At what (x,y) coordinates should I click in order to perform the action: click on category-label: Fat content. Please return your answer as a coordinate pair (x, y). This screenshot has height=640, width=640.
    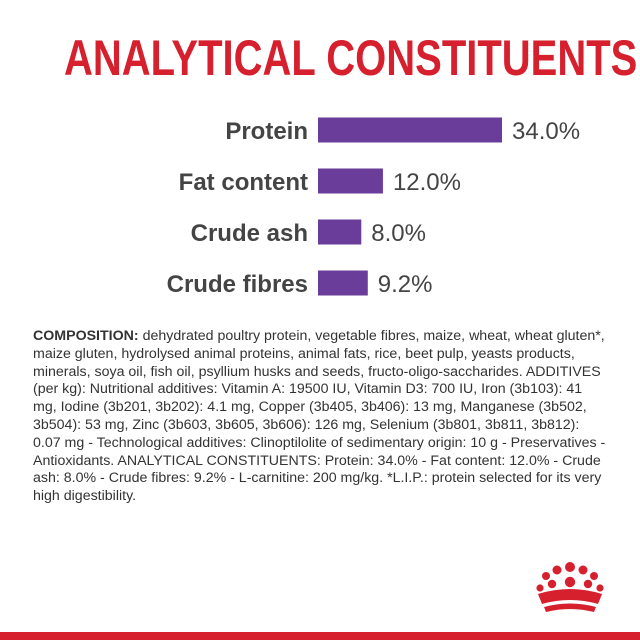
    Looking at the image, I should click on (243, 182).